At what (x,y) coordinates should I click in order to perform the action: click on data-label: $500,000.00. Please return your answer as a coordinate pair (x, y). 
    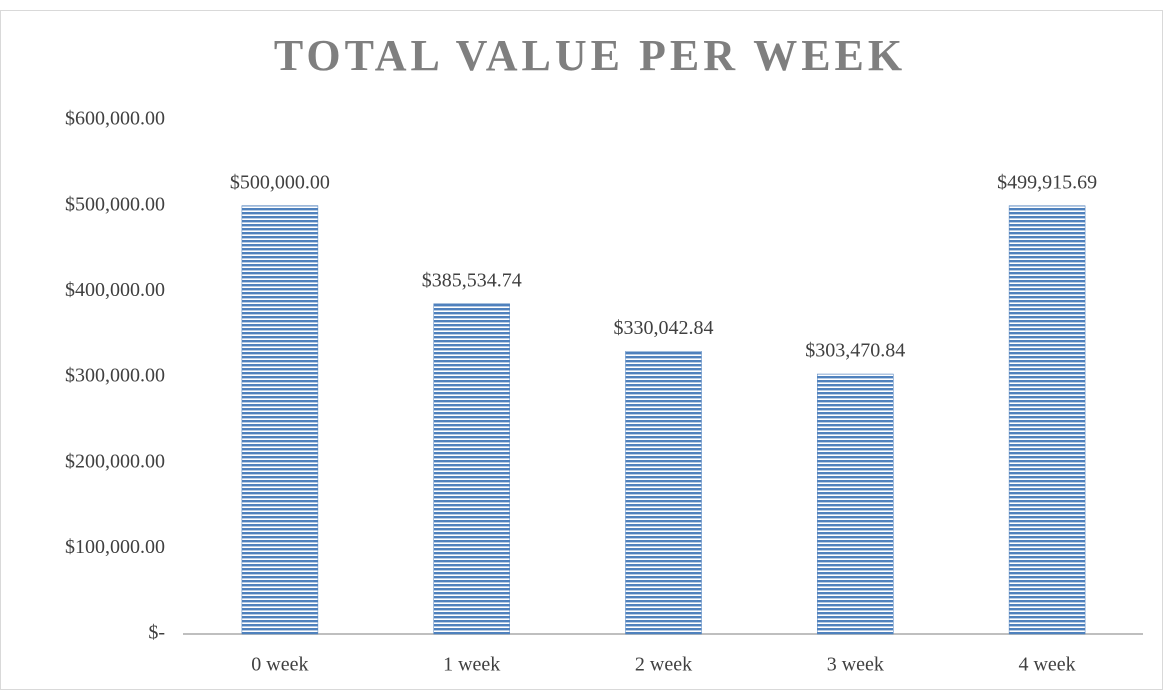
    Looking at the image, I should click on (280, 182).